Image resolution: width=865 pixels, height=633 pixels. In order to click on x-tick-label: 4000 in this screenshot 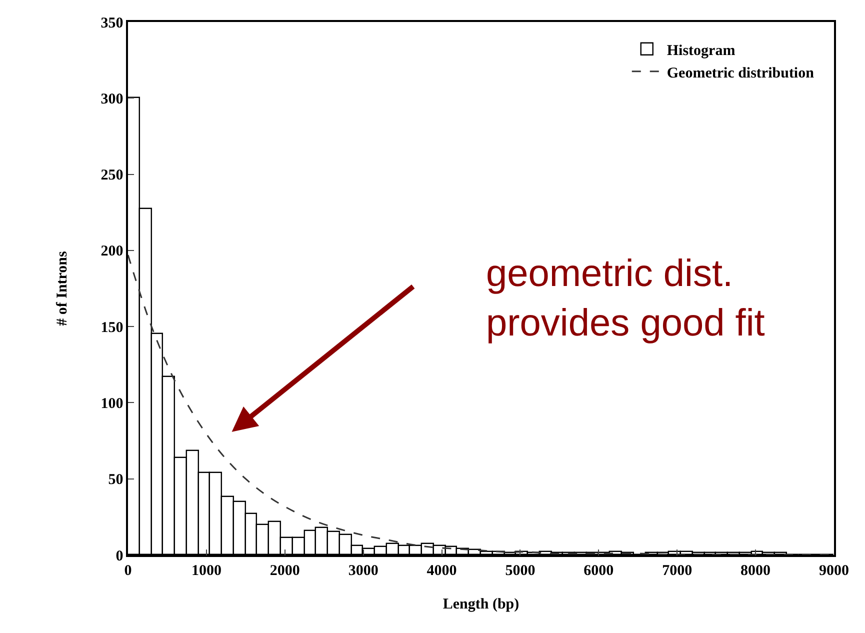, I will do `click(441, 570)`.